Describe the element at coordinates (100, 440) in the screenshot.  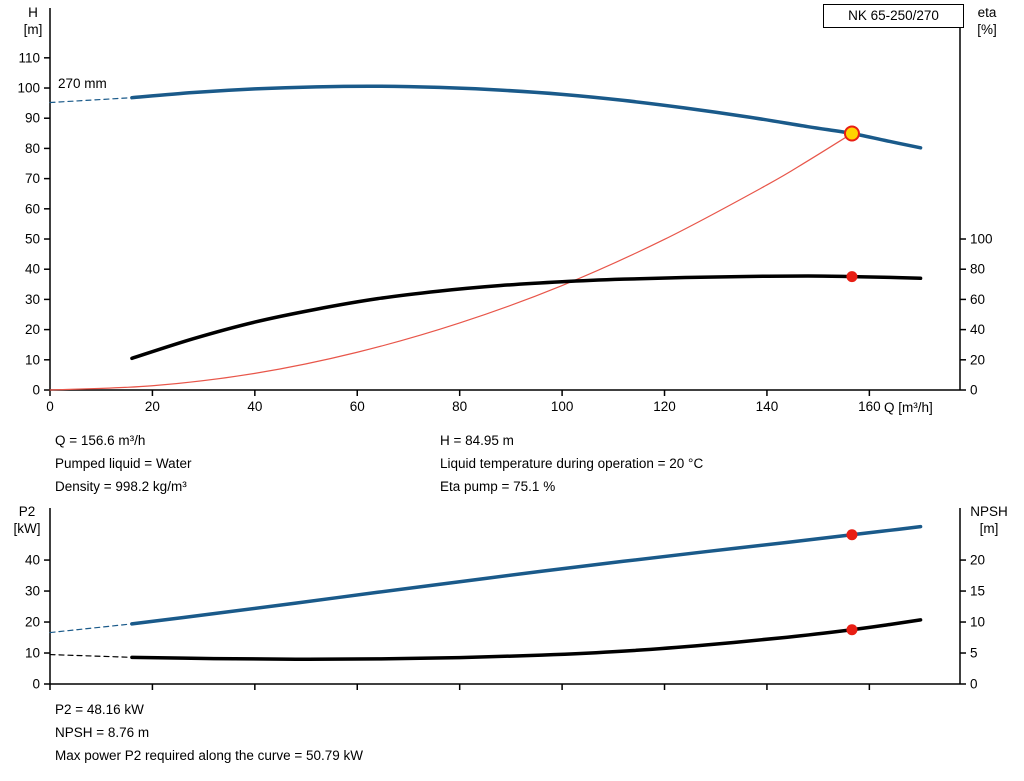
I see `info-q: Q = 156.6 m³/h` at that location.